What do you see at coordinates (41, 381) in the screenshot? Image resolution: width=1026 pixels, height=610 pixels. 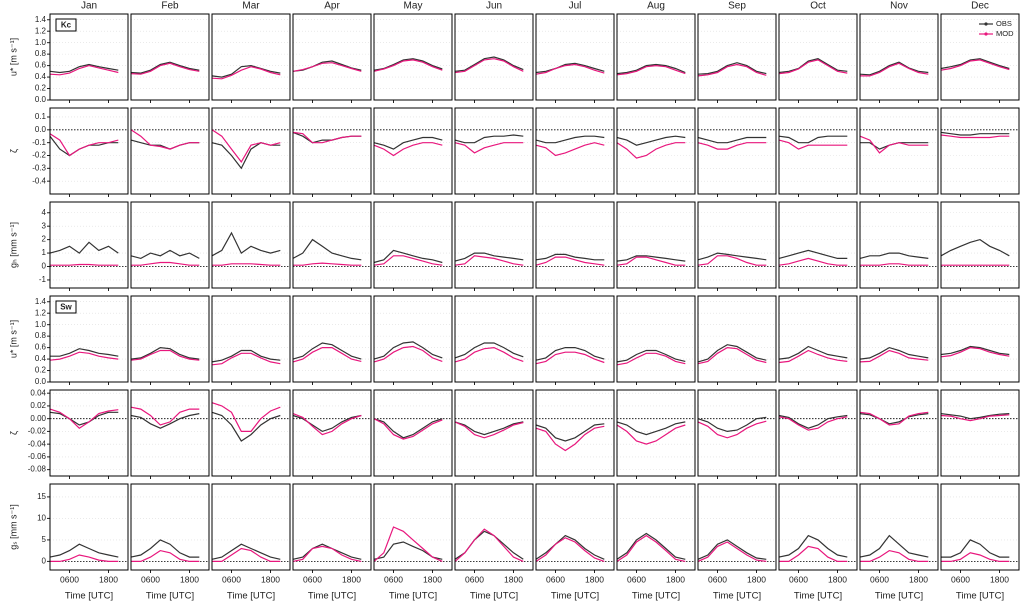 I see `y-tick-label: 0.0` at bounding box center [41, 381].